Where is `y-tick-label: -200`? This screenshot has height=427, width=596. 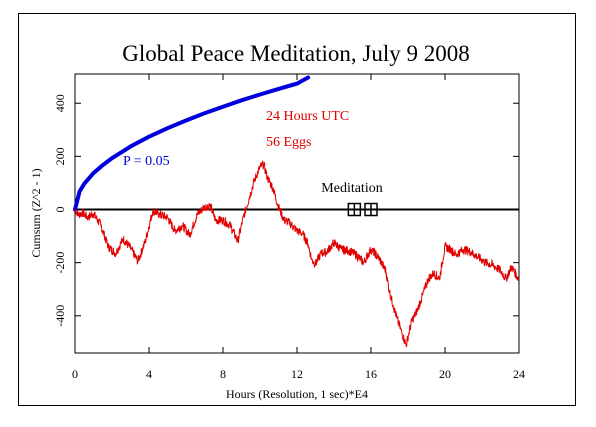
y-tick-label: -200 is located at coordinates (60, 263).